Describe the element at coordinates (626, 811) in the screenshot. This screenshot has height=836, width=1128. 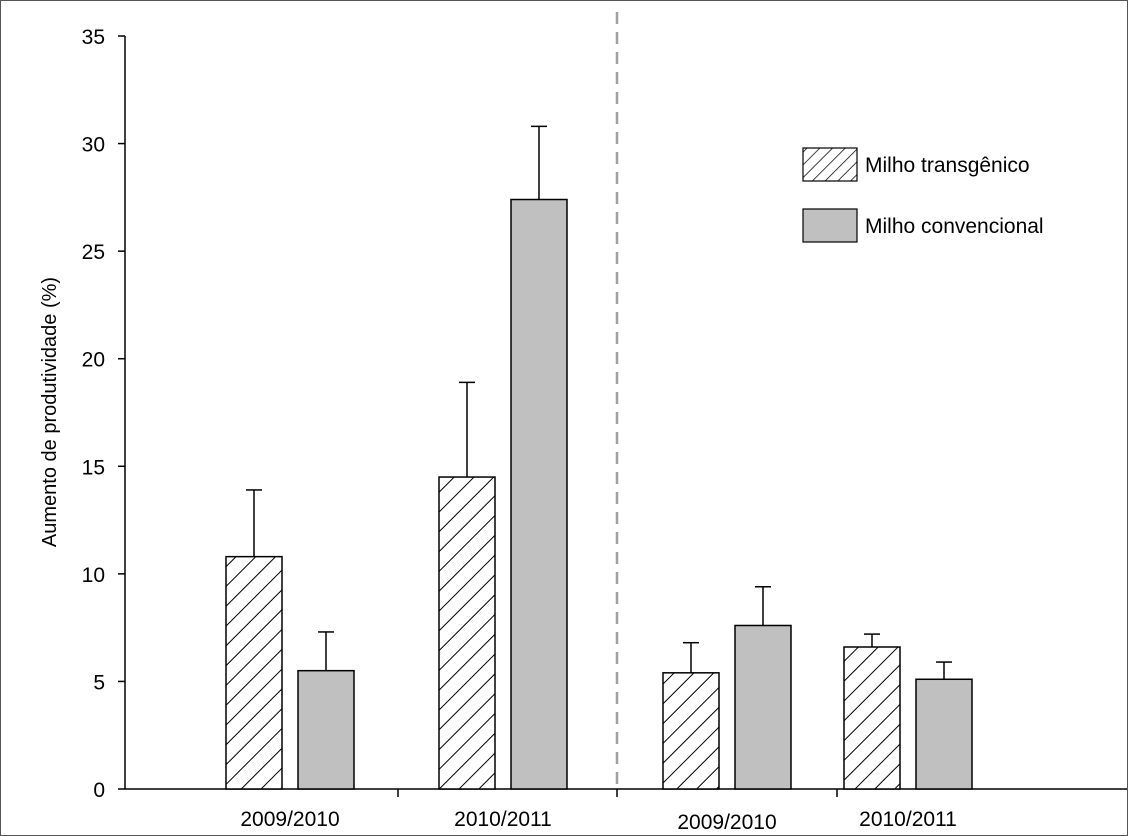
I see `x-axis: 2009/2010 2010/2011 2009/2010 2010/2011` at that location.